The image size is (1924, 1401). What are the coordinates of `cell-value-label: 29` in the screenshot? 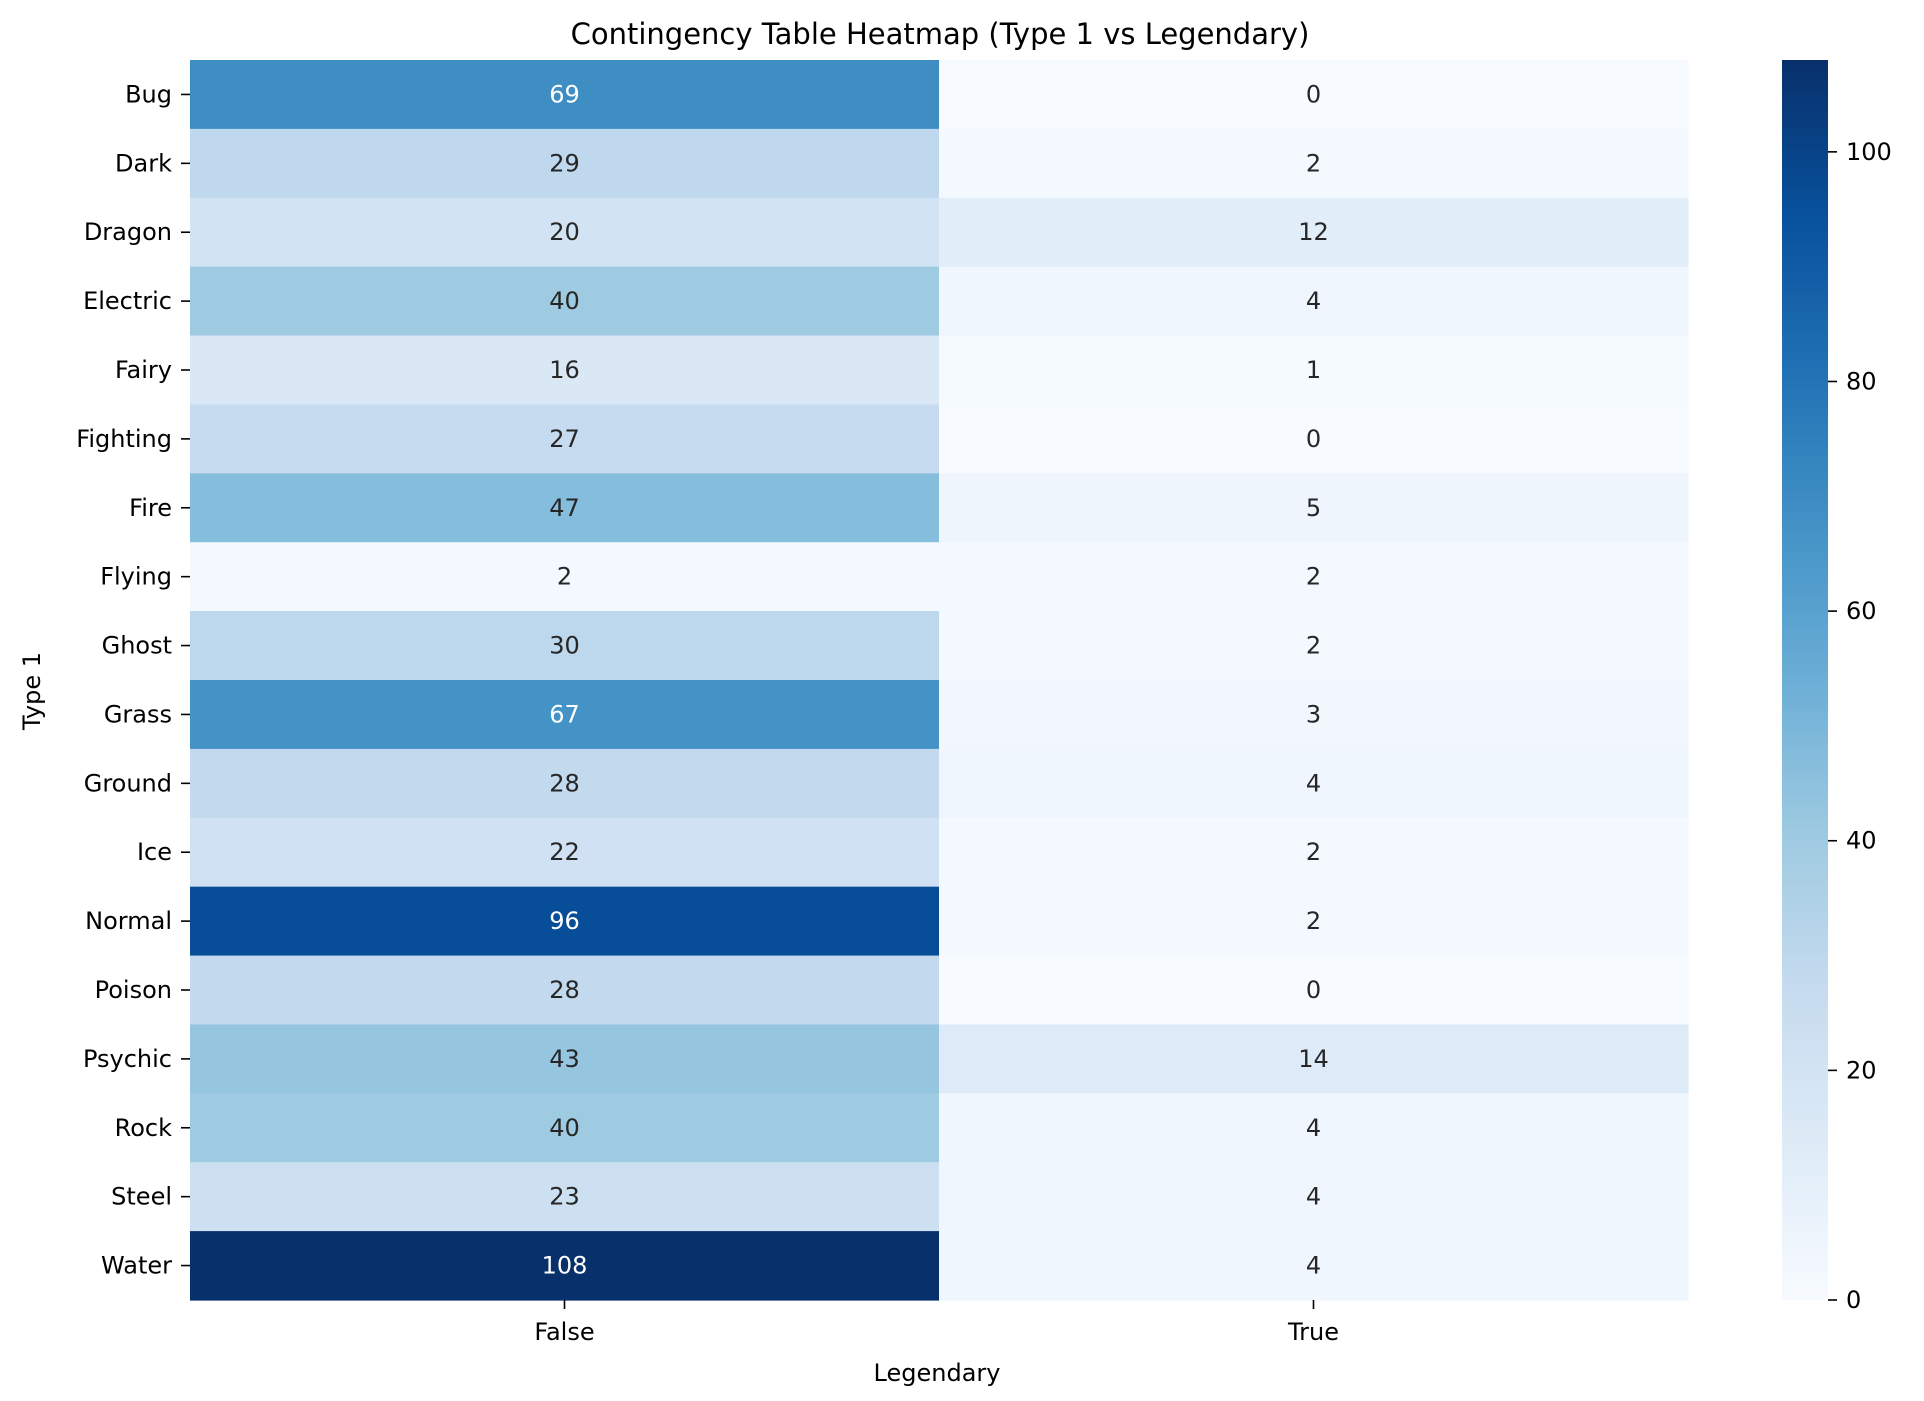 It's located at (564, 163).